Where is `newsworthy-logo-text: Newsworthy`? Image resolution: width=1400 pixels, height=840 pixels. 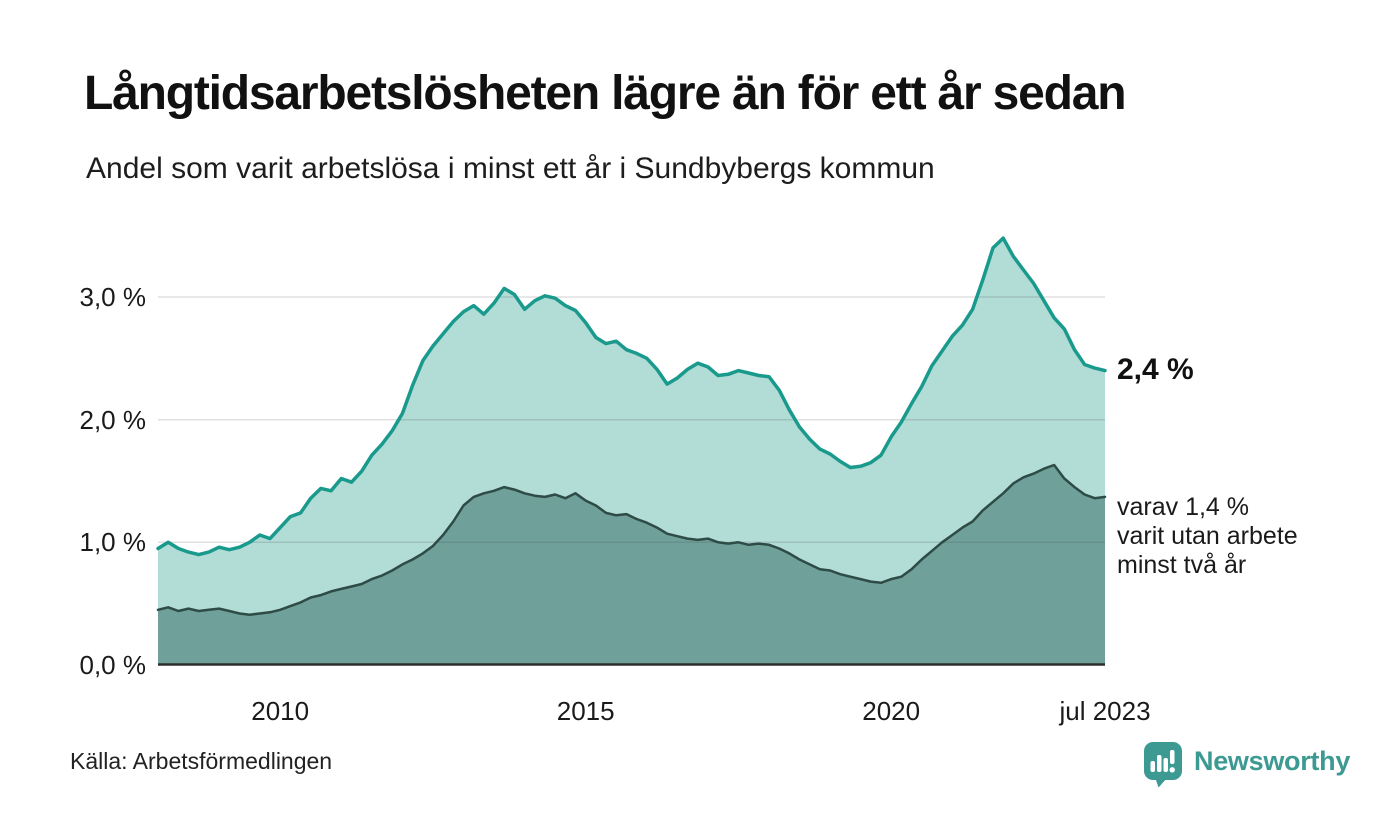 newsworthy-logo-text: Newsworthy is located at coordinates (1272, 760).